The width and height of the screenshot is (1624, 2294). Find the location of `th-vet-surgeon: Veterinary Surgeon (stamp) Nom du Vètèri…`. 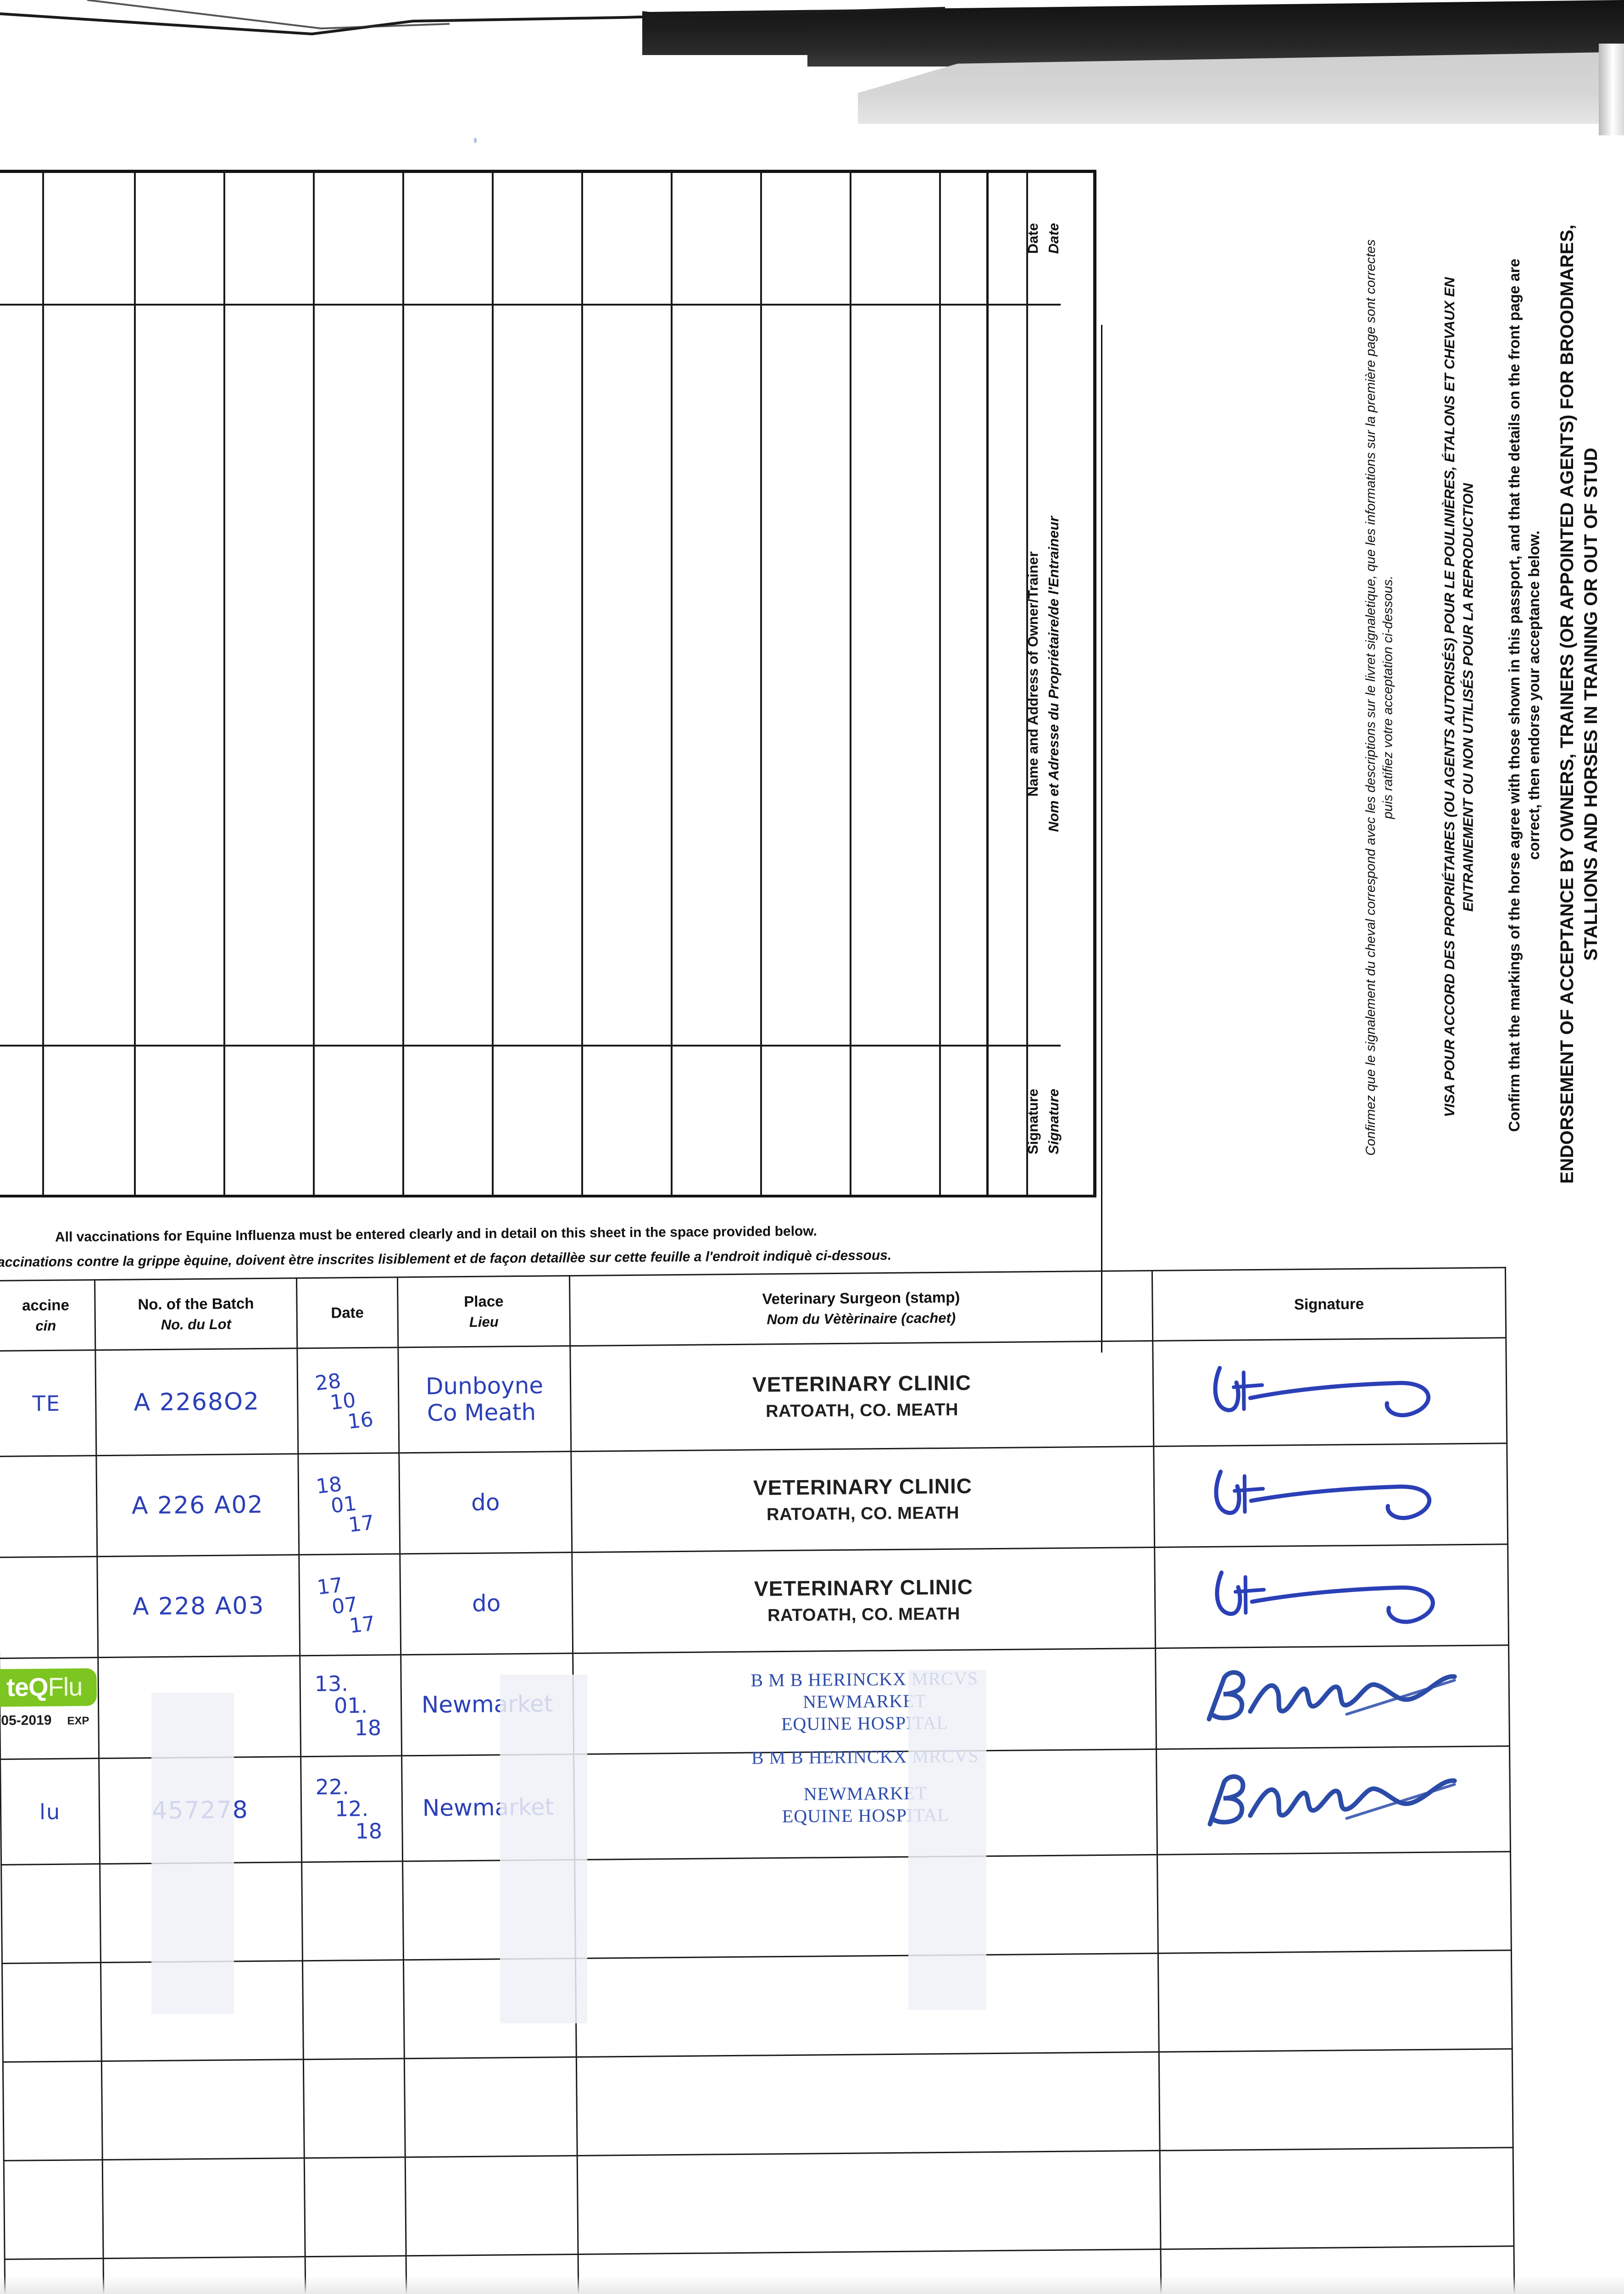

th-vet-surgeon: Veterinary Surgeon (stamp) Nom du Vètèri… is located at coordinates (861, 1308).